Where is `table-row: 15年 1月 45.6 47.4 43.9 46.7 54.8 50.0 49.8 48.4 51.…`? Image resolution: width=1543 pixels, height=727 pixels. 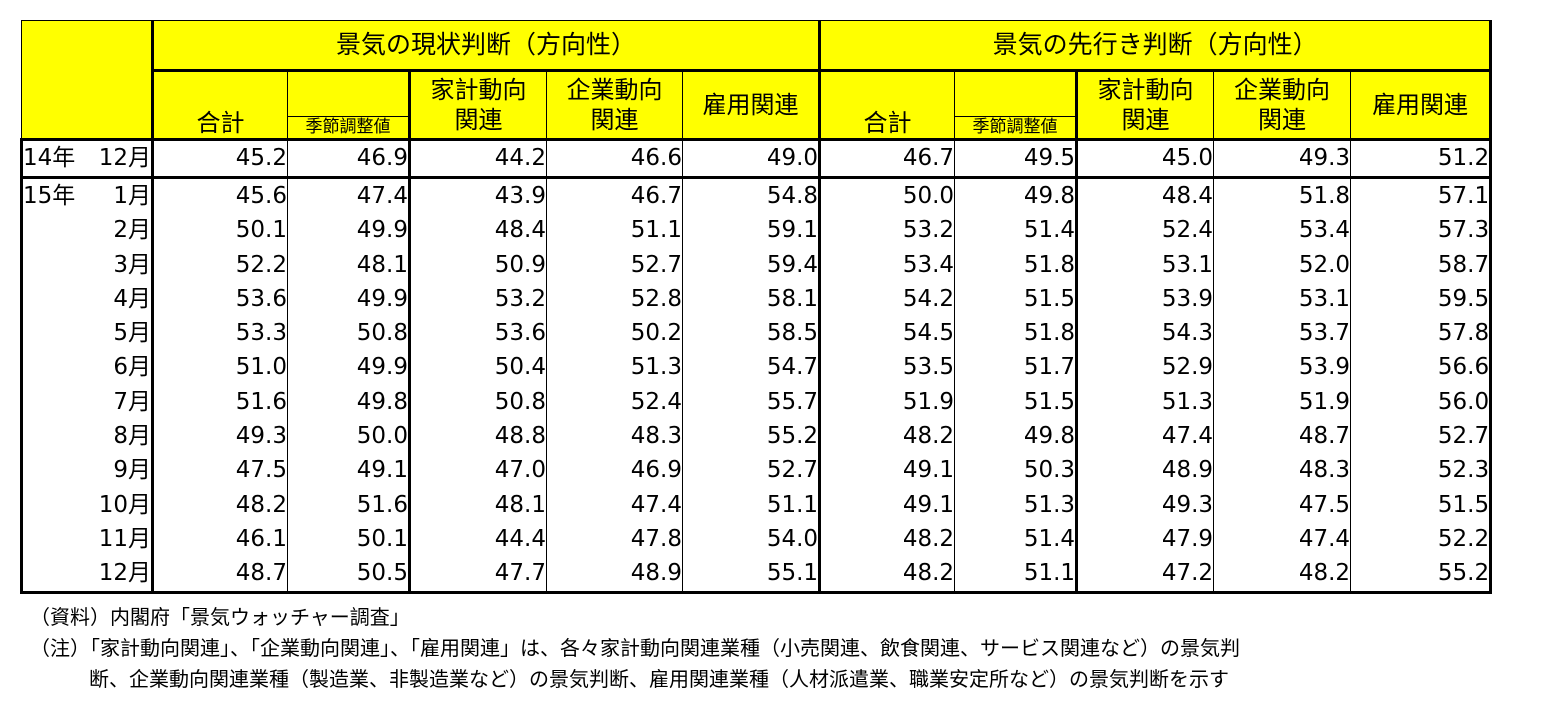
table-row: 15年 1月 45.6 47.4 43.9 46.7 54.8 50.0 49.8 48.4 51.… is located at coordinates (756, 195).